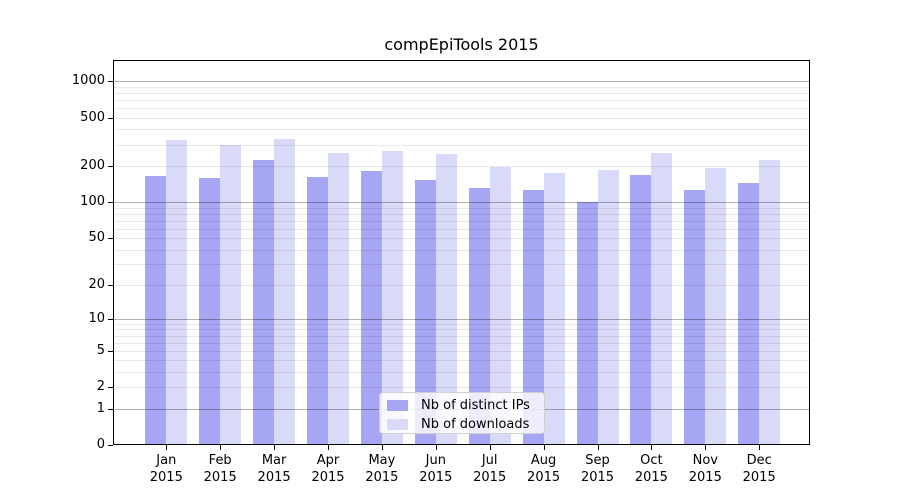 The width and height of the screenshot is (900, 500). Describe the element at coordinates (100, 408) in the screenshot. I see `y-tick-label-1: 1` at that location.